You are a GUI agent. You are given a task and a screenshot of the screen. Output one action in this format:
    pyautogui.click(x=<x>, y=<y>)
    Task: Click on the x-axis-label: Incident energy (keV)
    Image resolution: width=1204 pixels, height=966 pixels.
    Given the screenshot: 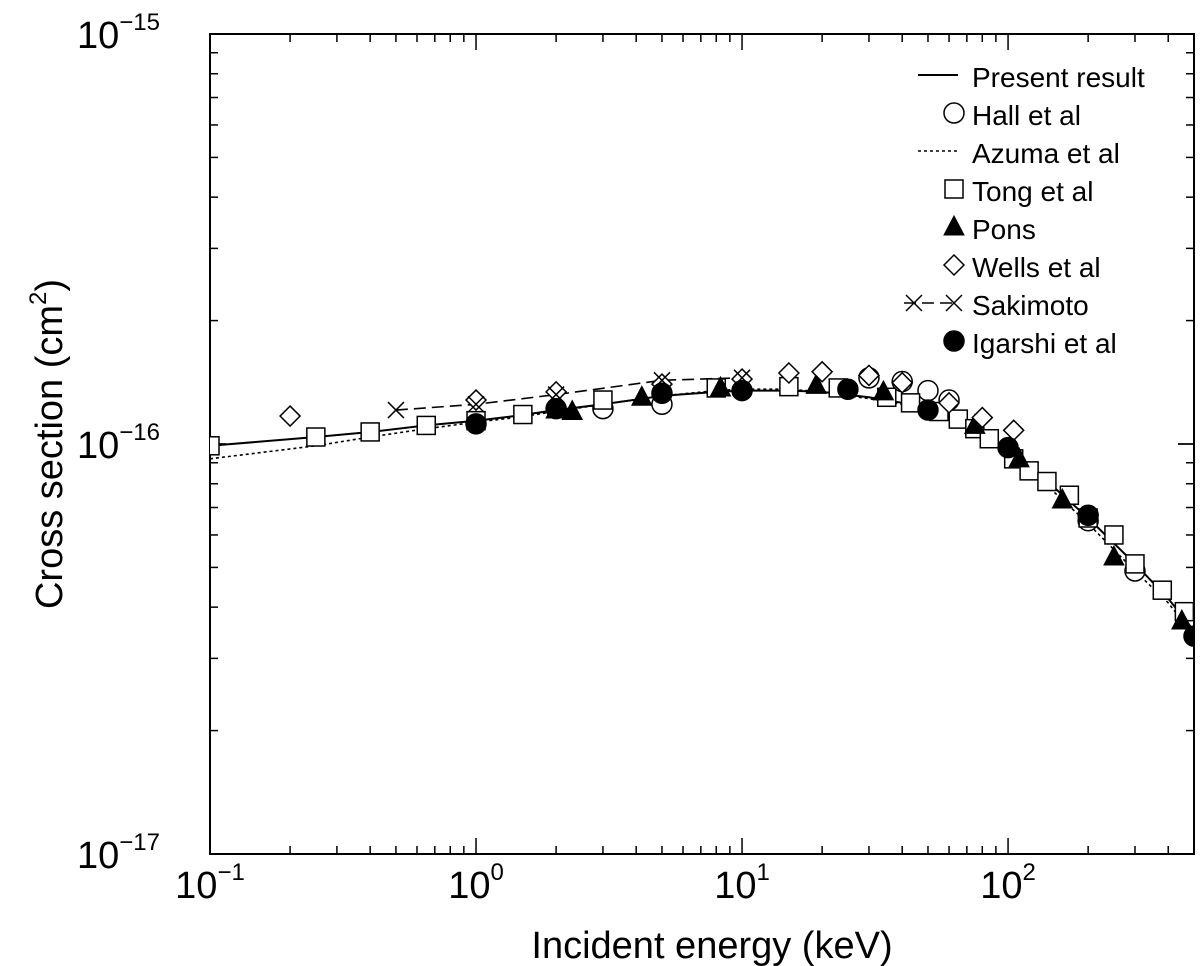 What is the action you would take?
    pyautogui.click(x=711, y=945)
    